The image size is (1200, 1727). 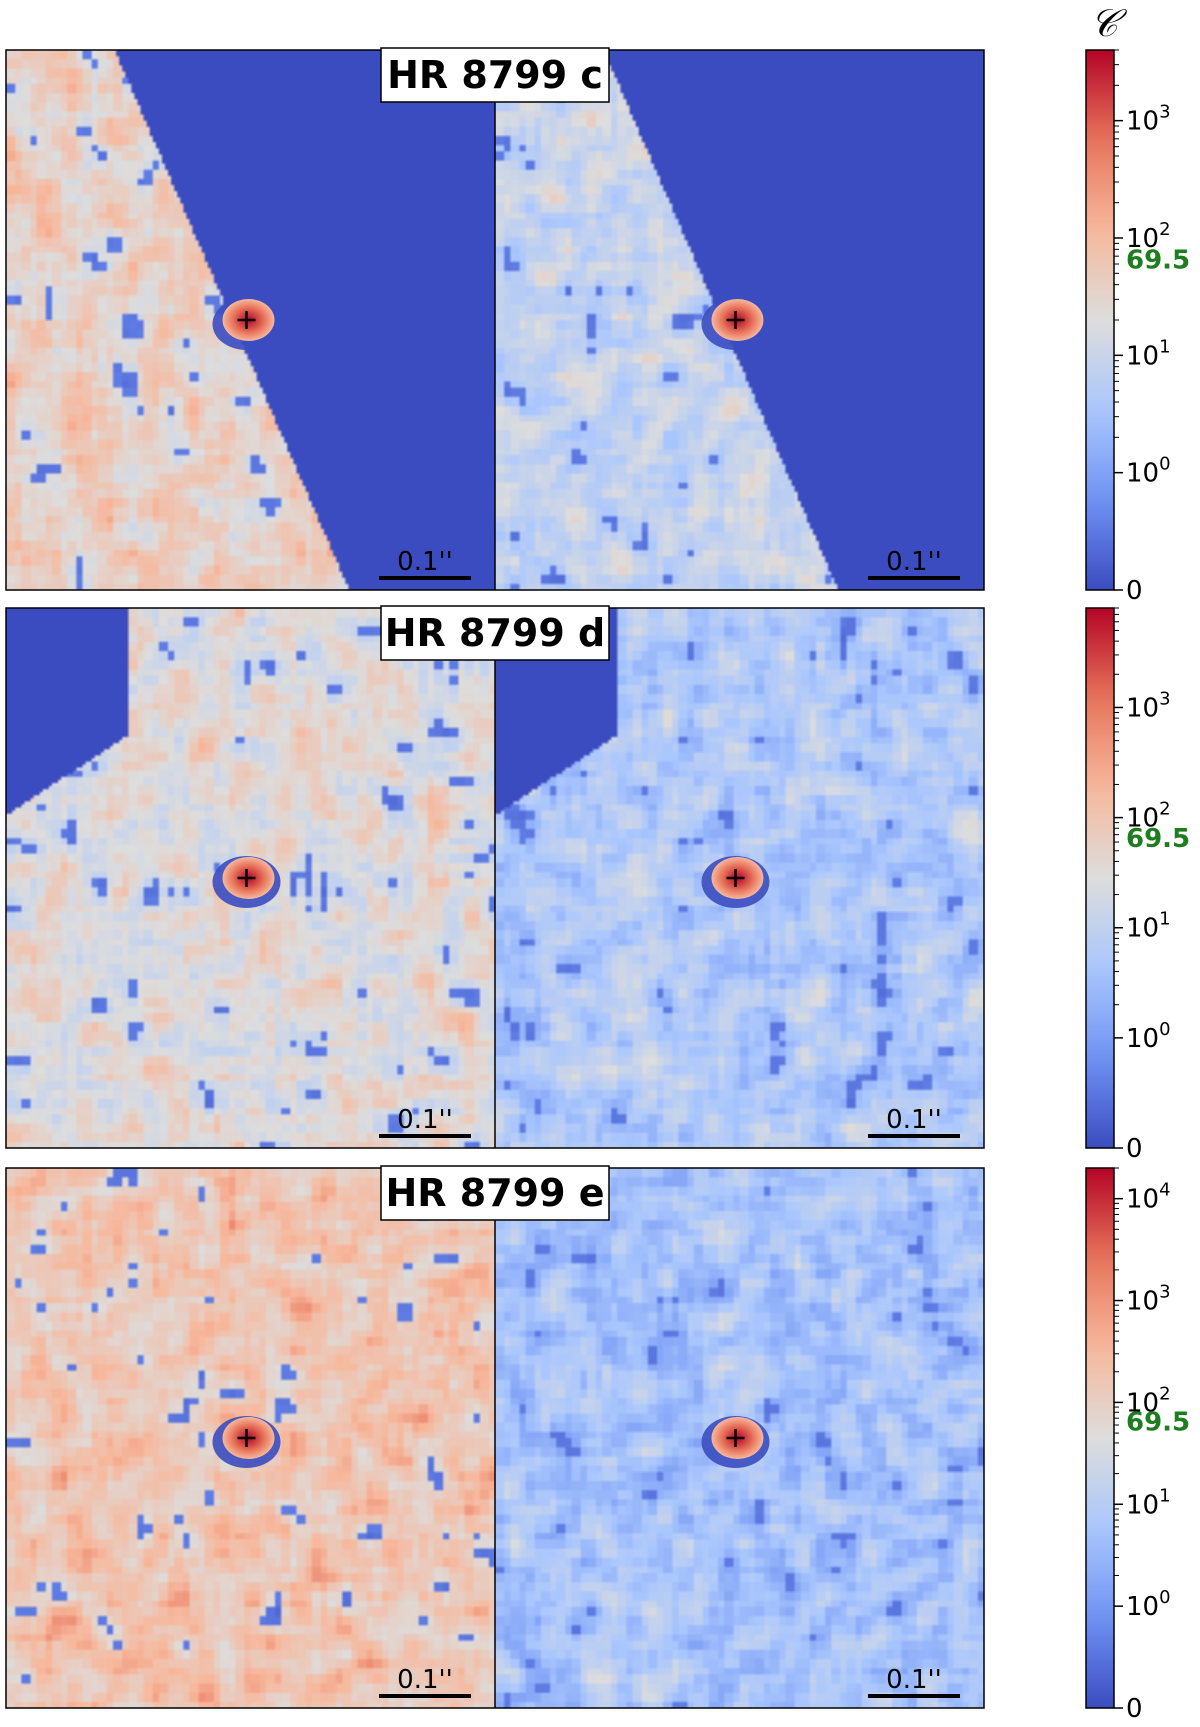 I want to click on colorbar-symbol: 𝒞, so click(x=1108, y=23).